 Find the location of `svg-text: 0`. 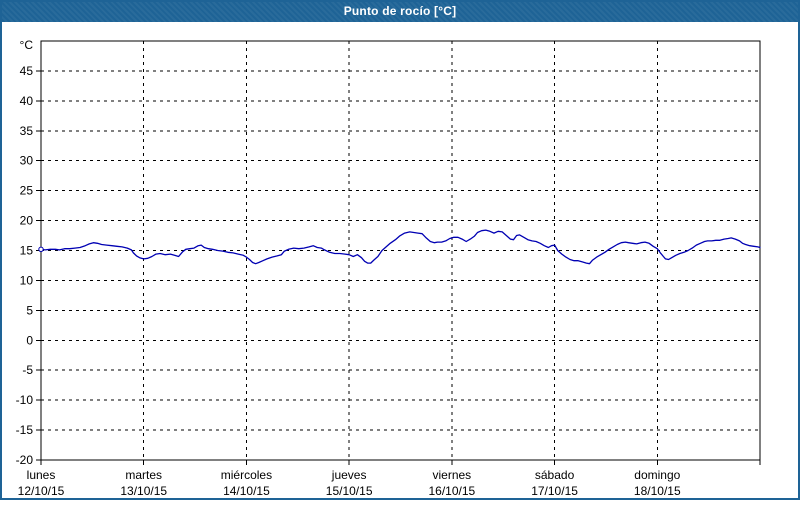

svg-text: 0 is located at coordinates (29, 340).